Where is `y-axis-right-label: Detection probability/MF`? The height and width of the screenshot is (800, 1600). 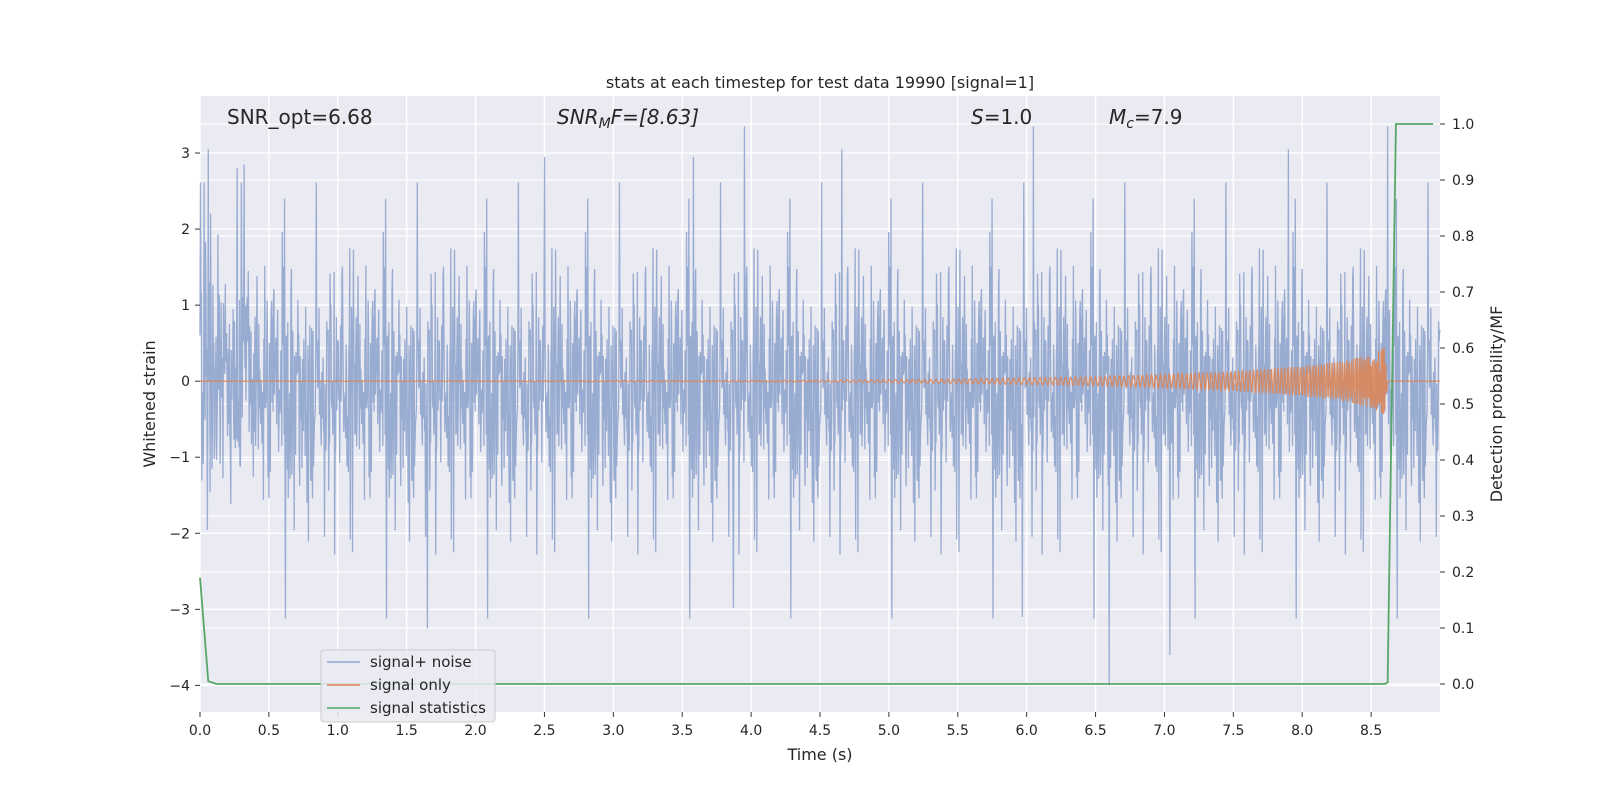 y-axis-right-label: Detection probability/MF is located at coordinates (1496, 404).